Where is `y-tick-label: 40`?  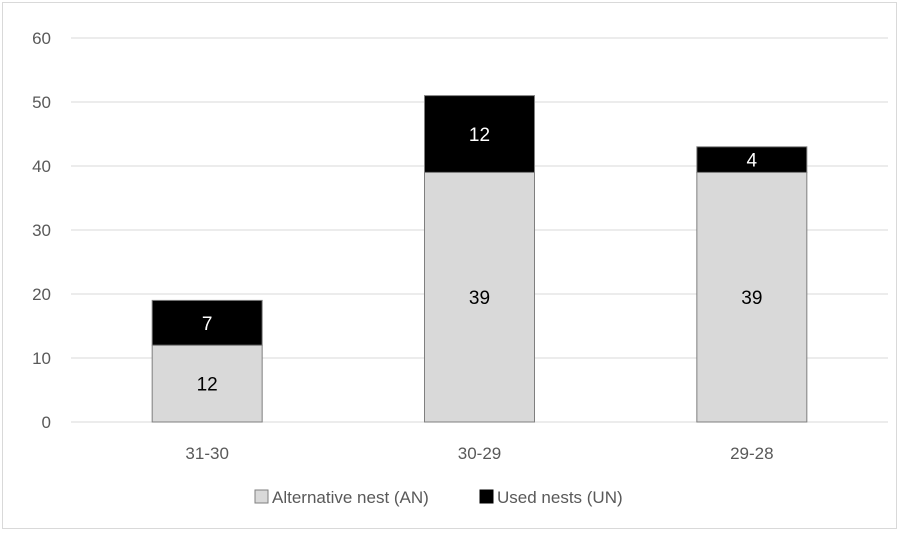
y-tick-label: 40 is located at coordinates (41, 166).